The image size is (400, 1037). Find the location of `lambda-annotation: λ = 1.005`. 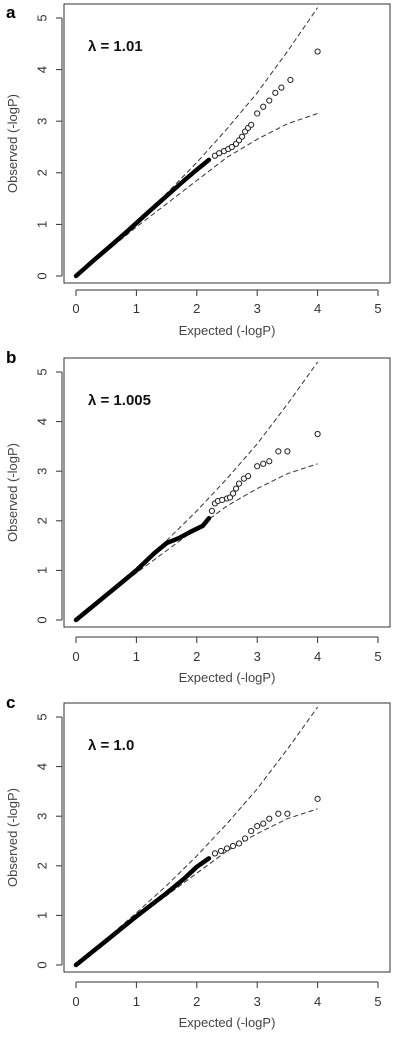

lambda-annotation: λ = 1.005 is located at coordinates (119, 400).